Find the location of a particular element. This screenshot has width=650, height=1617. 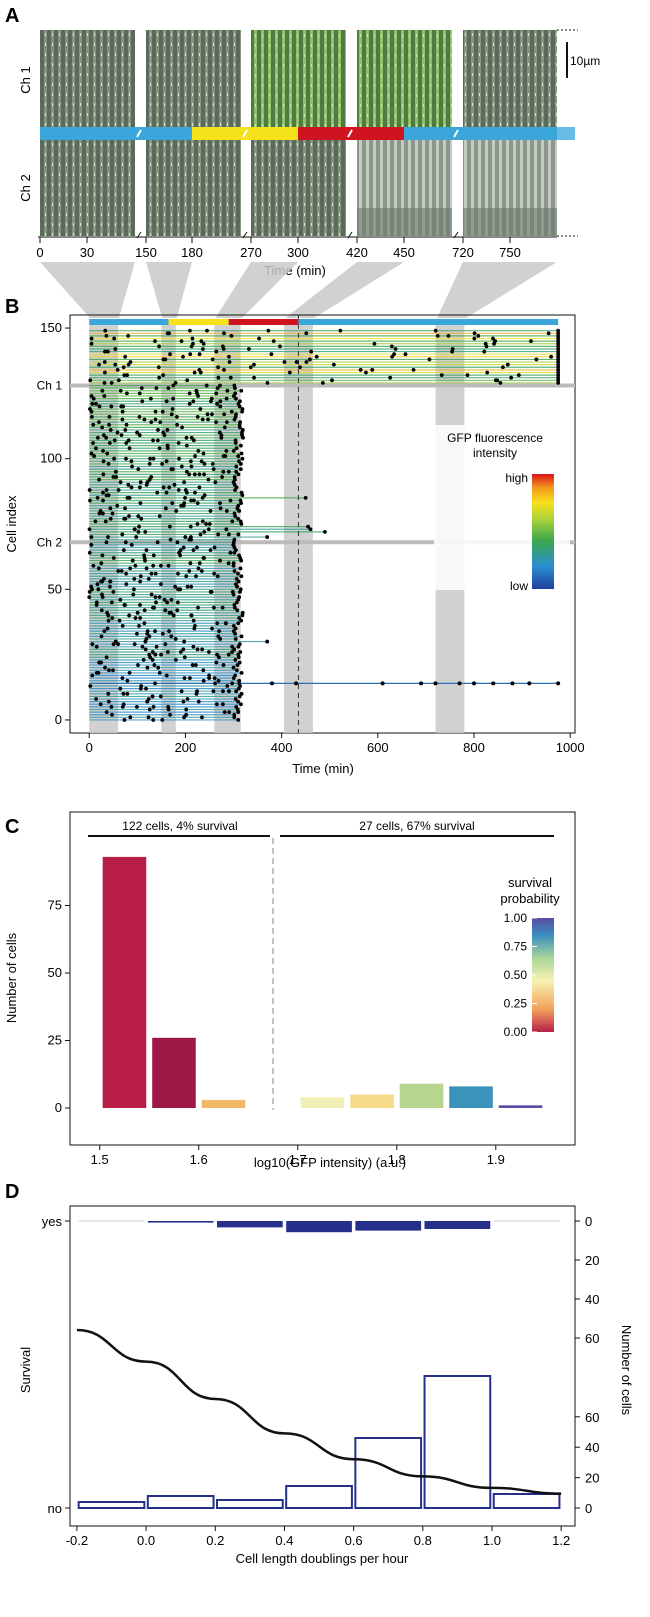

panel-c-xtick-label: 1.9 is located at coordinates (496, 1159).